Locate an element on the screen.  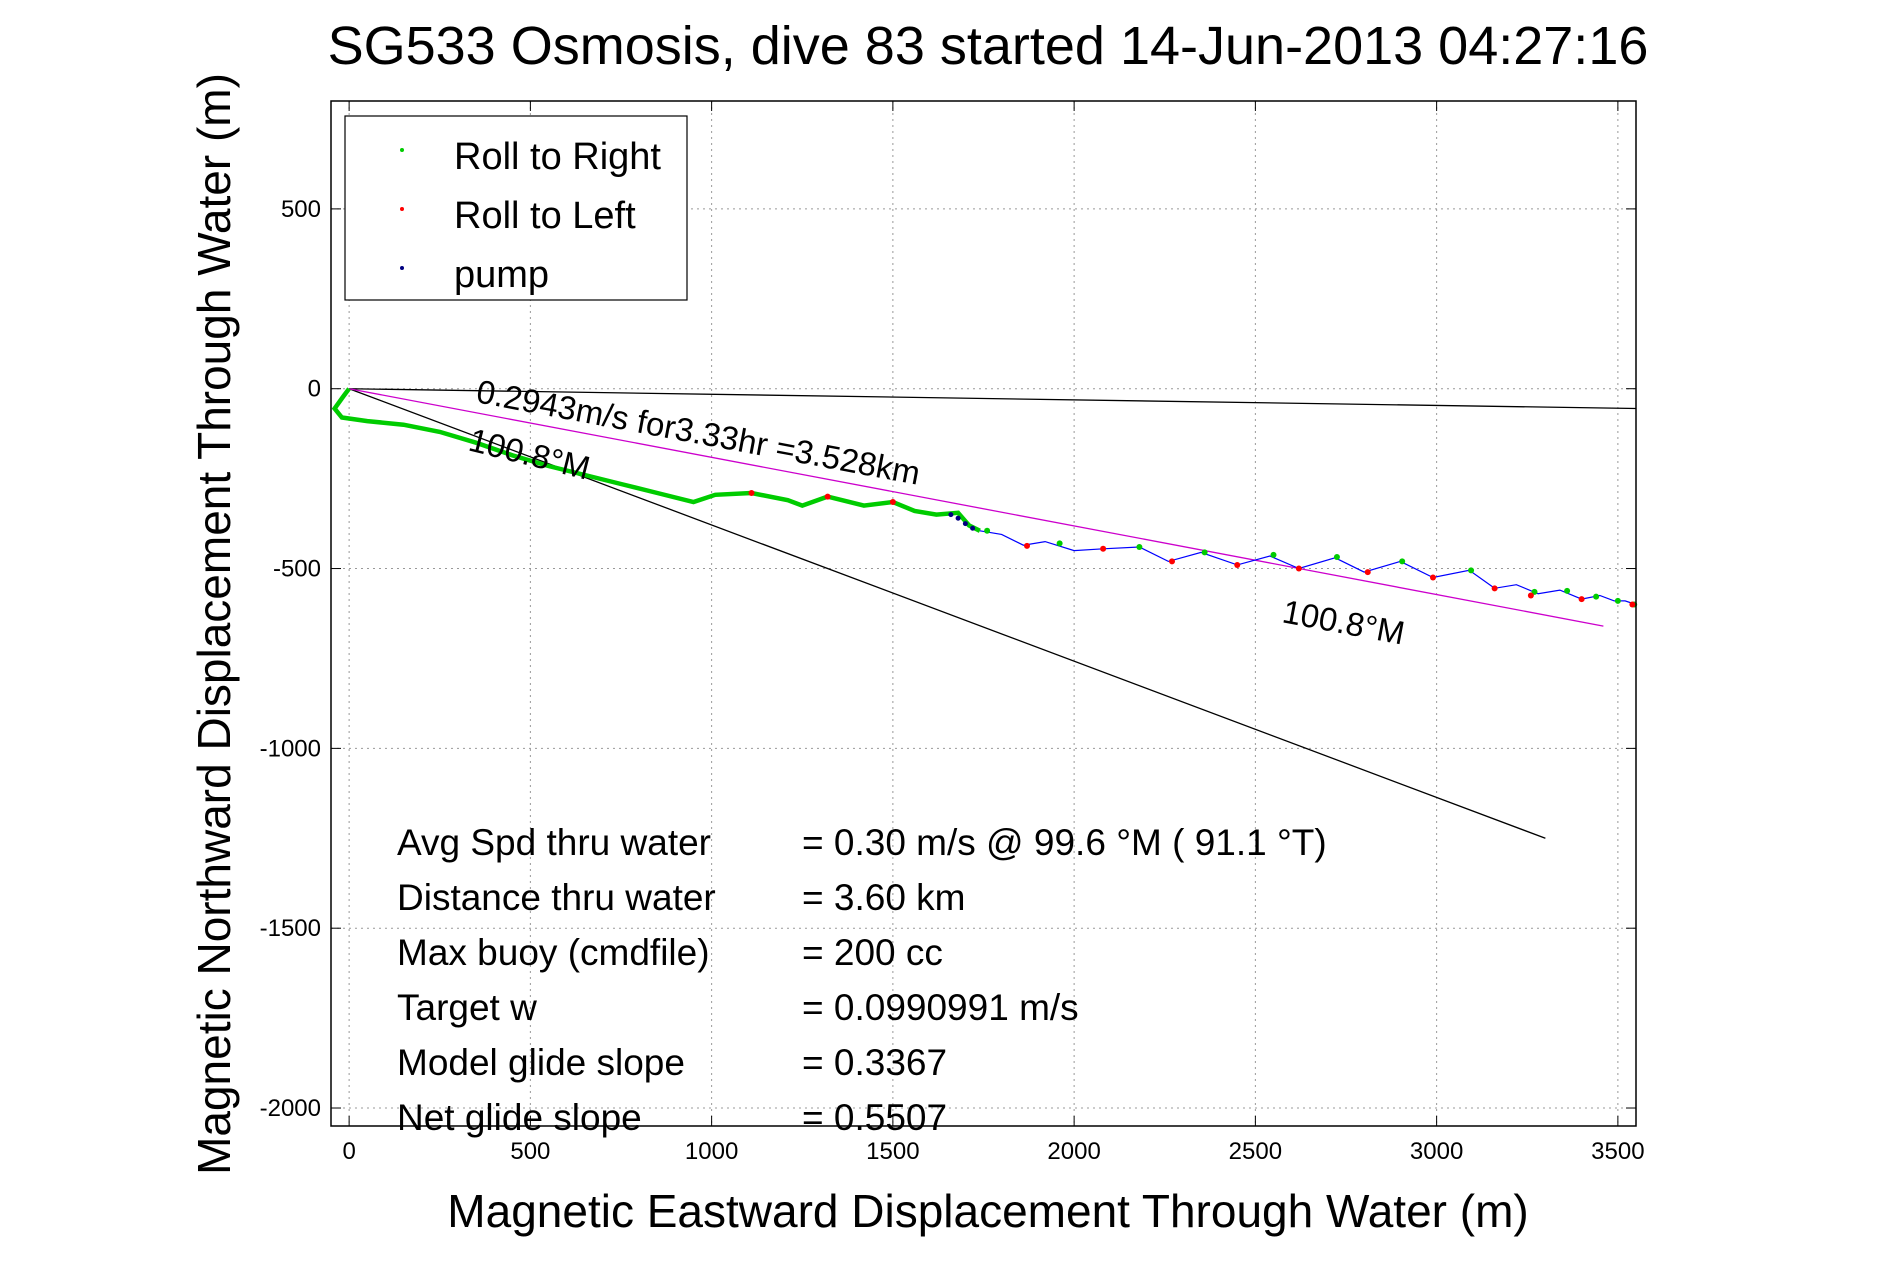
stat-label-target-w: Target w is located at coordinates (467, 1007).